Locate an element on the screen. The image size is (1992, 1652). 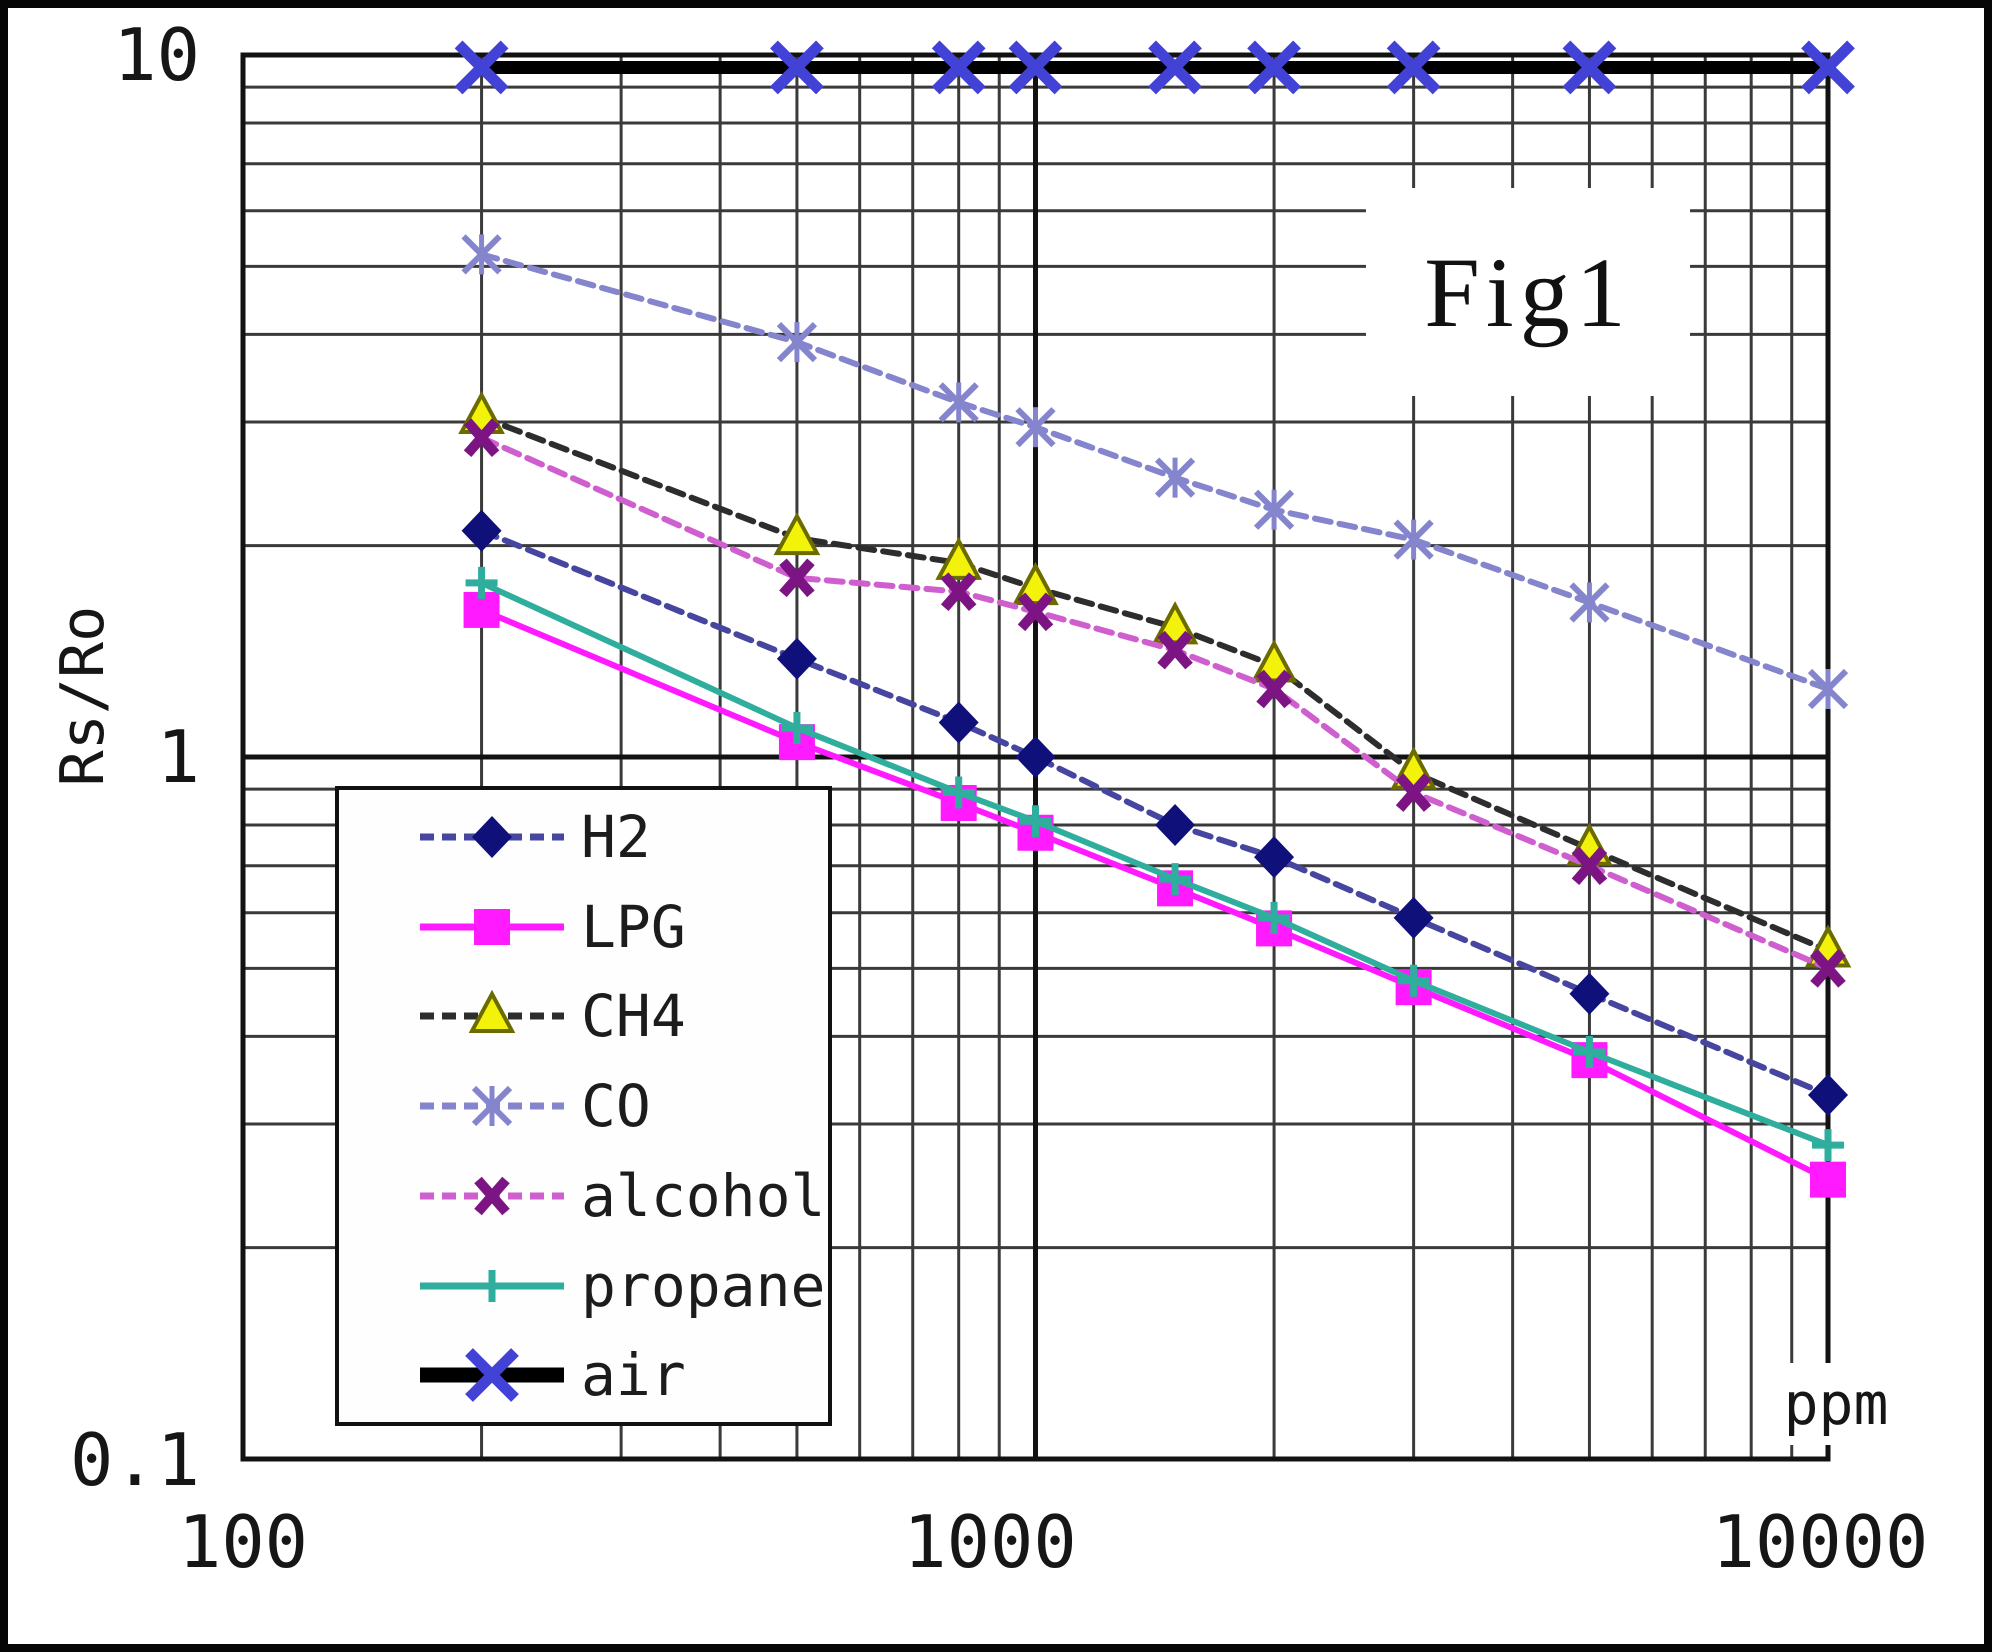
x-tick-10000: 10000 is located at coordinates (1820, 1542).